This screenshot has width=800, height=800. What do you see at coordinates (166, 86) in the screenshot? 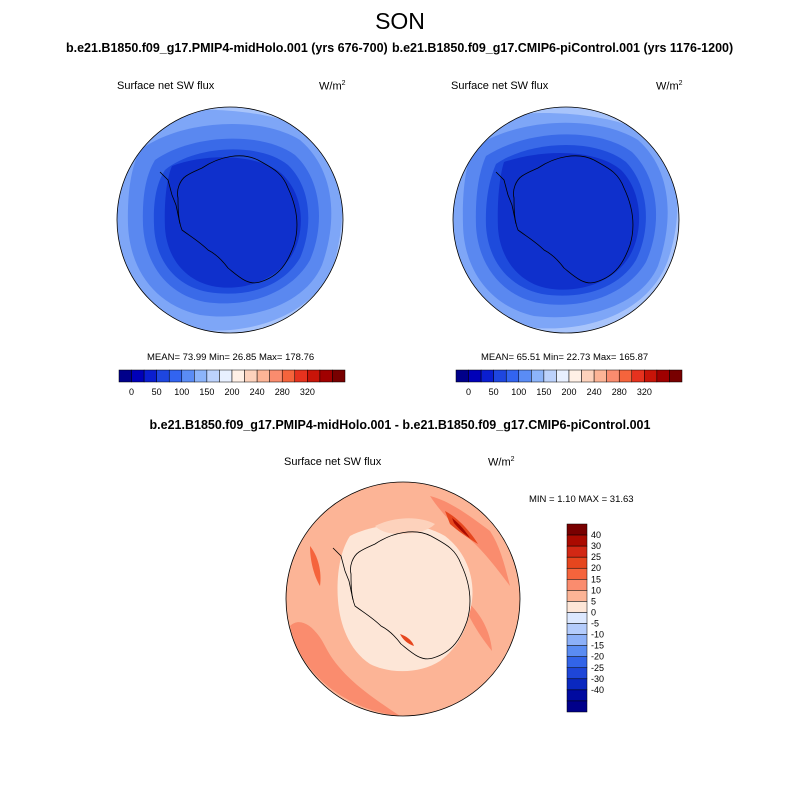
I see `panel-1-variable: Surface net SW flux` at bounding box center [166, 86].